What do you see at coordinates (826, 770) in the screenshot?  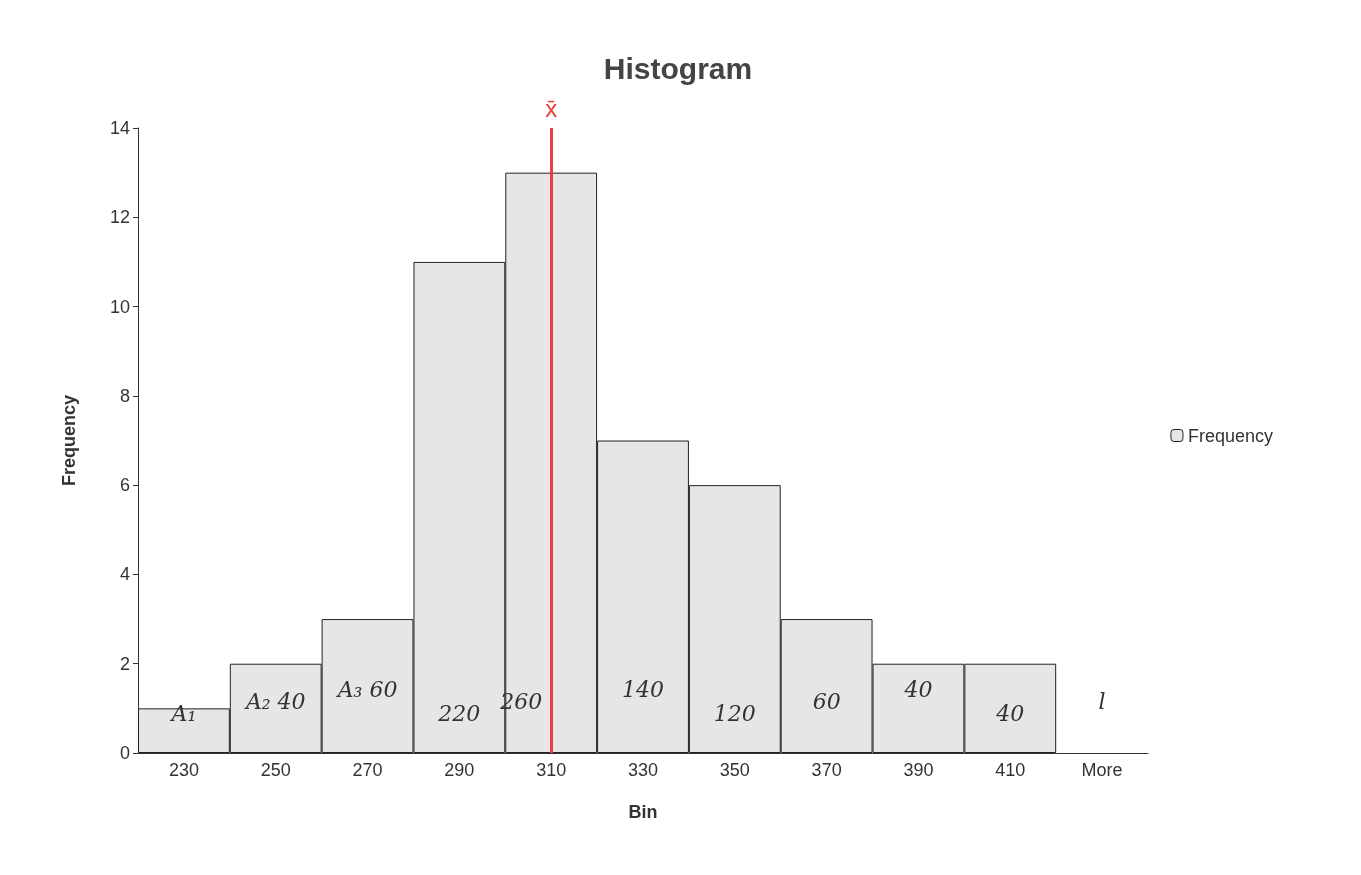 I see `x-tick-label: 370` at bounding box center [826, 770].